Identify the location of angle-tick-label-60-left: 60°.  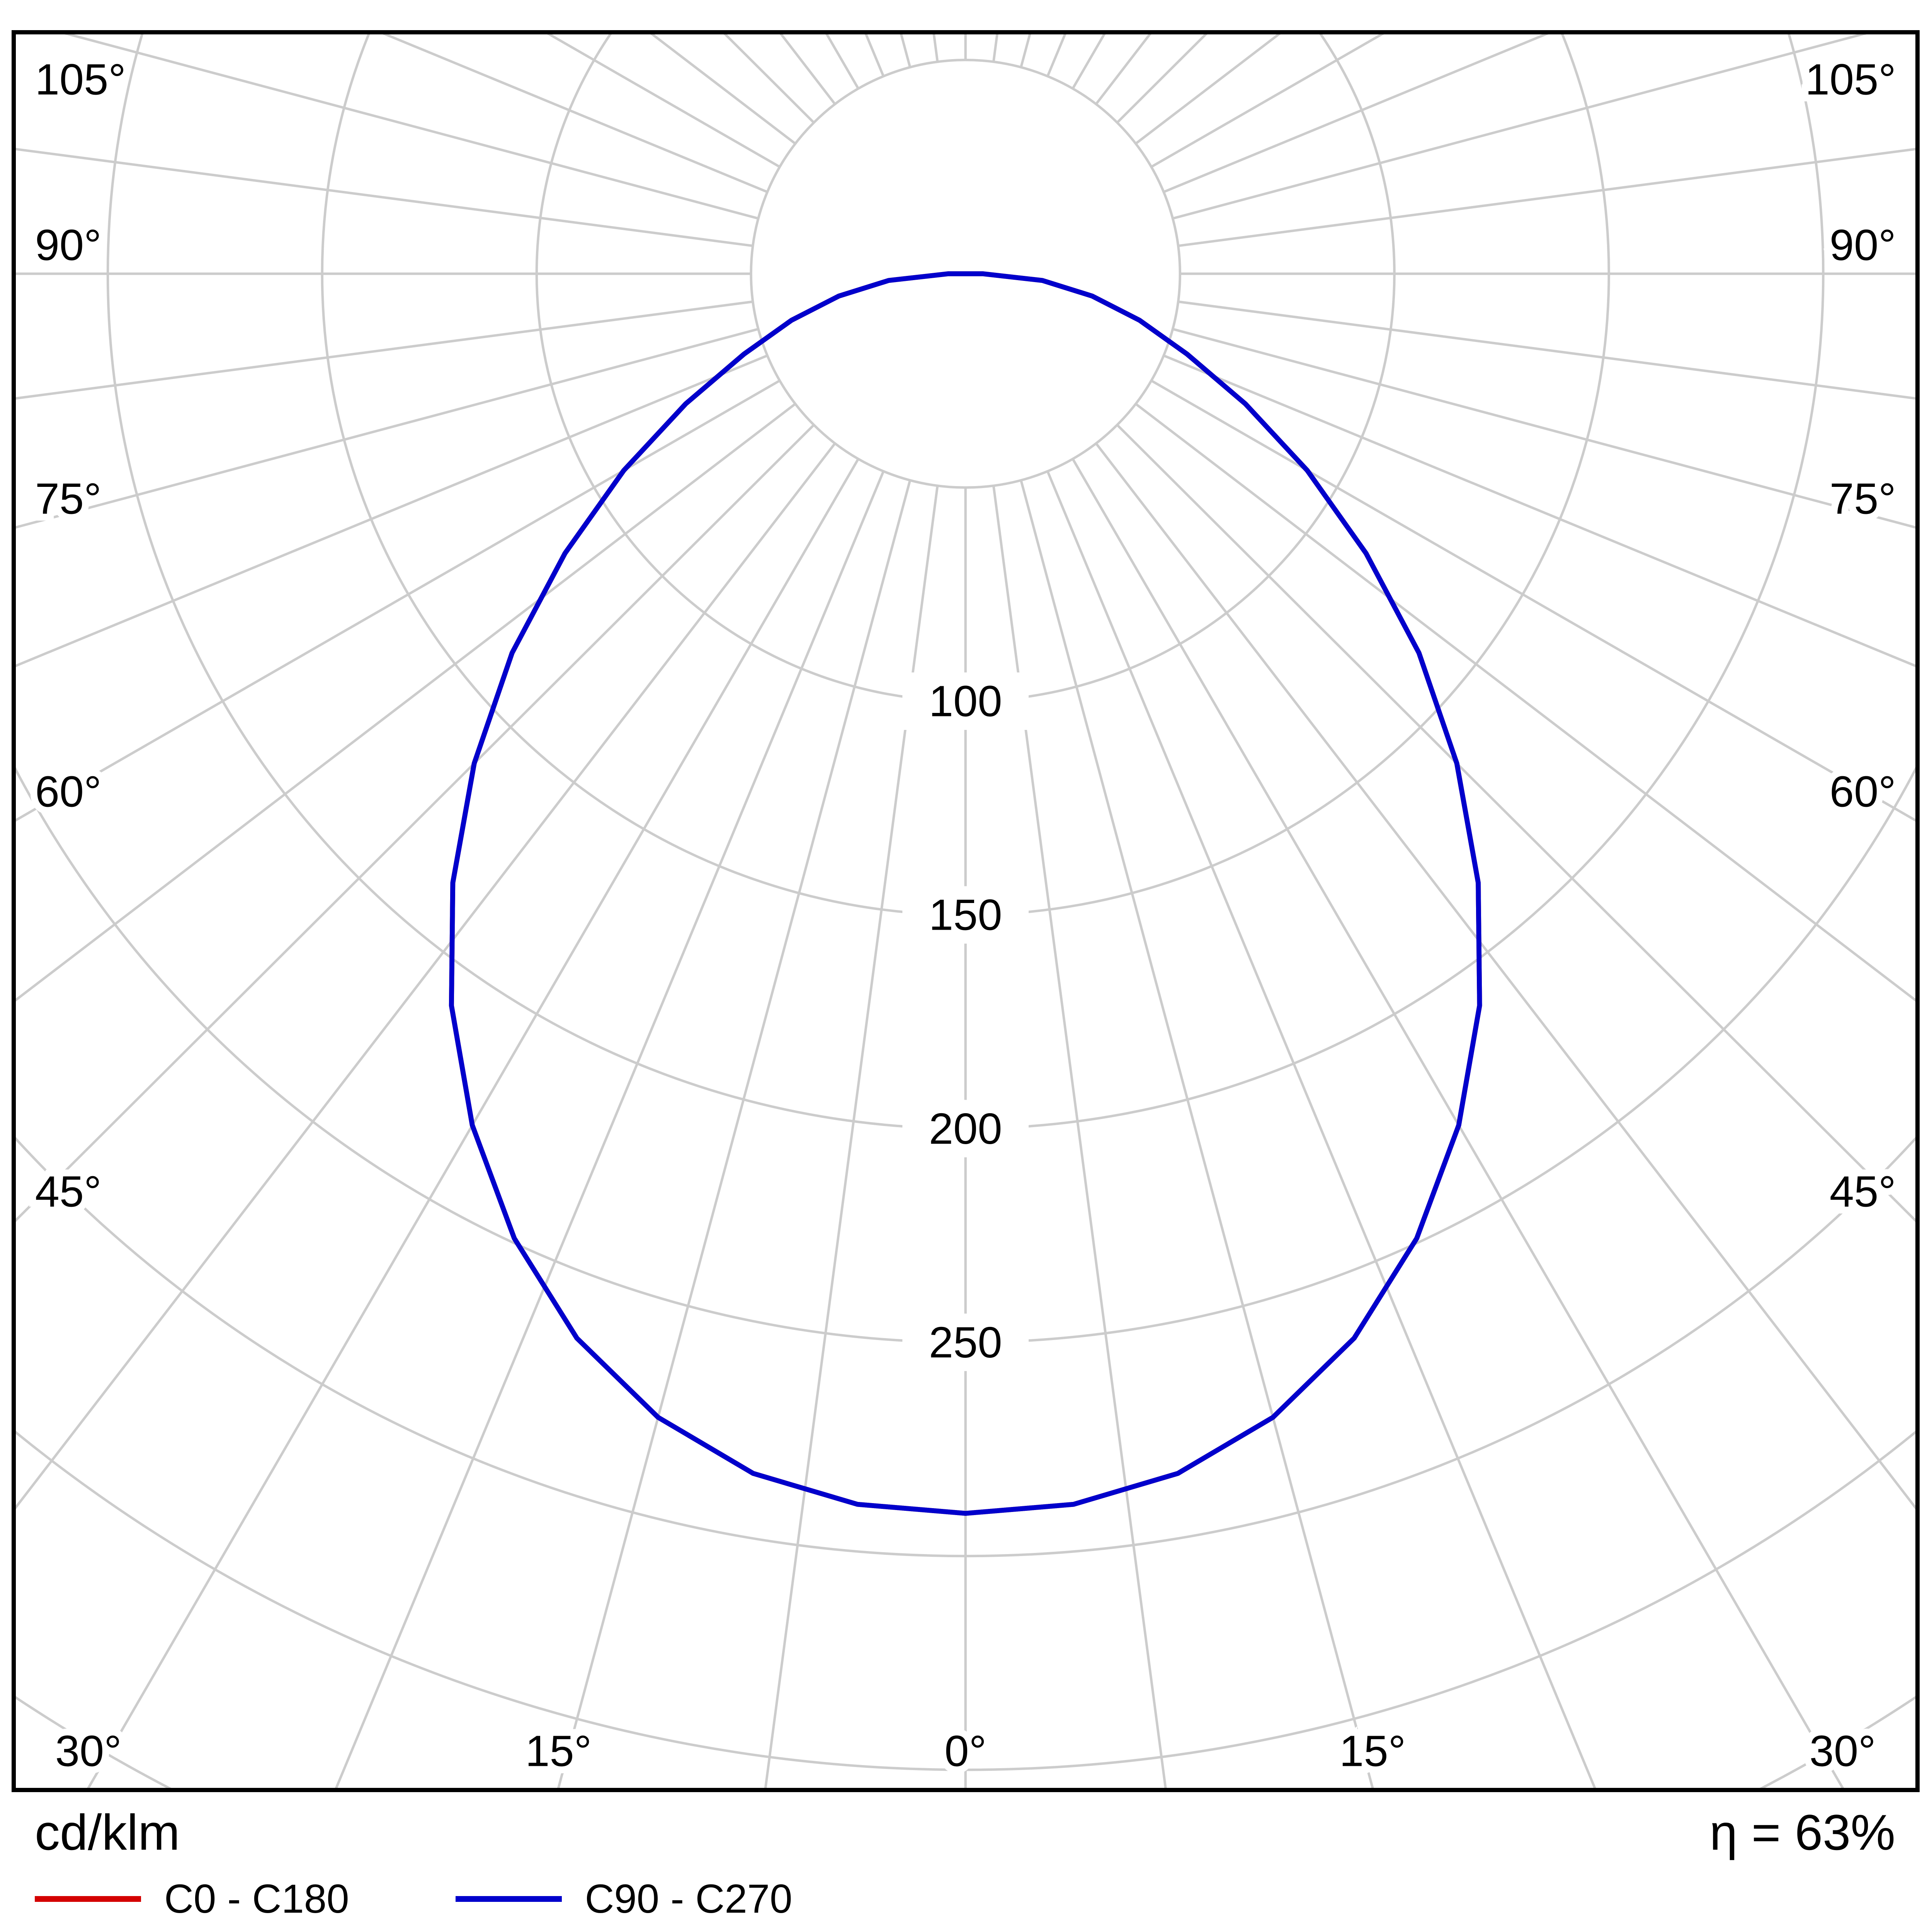
(68, 792).